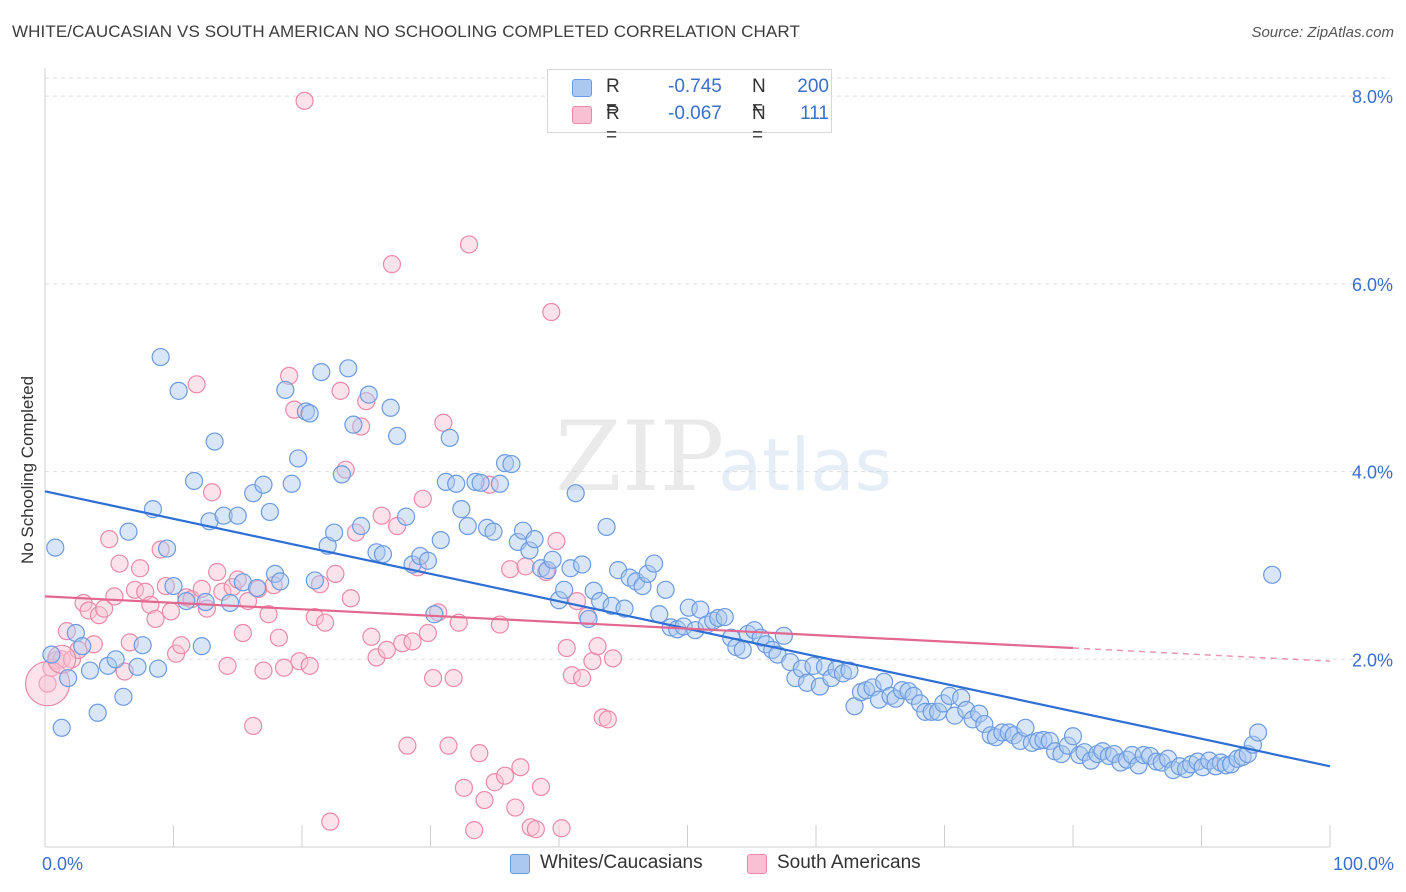 Image resolution: width=1406 pixels, height=892 pixels. Describe the element at coordinates (695, 86) in the screenshot. I see `legend-r-value: -0.745` at that location.